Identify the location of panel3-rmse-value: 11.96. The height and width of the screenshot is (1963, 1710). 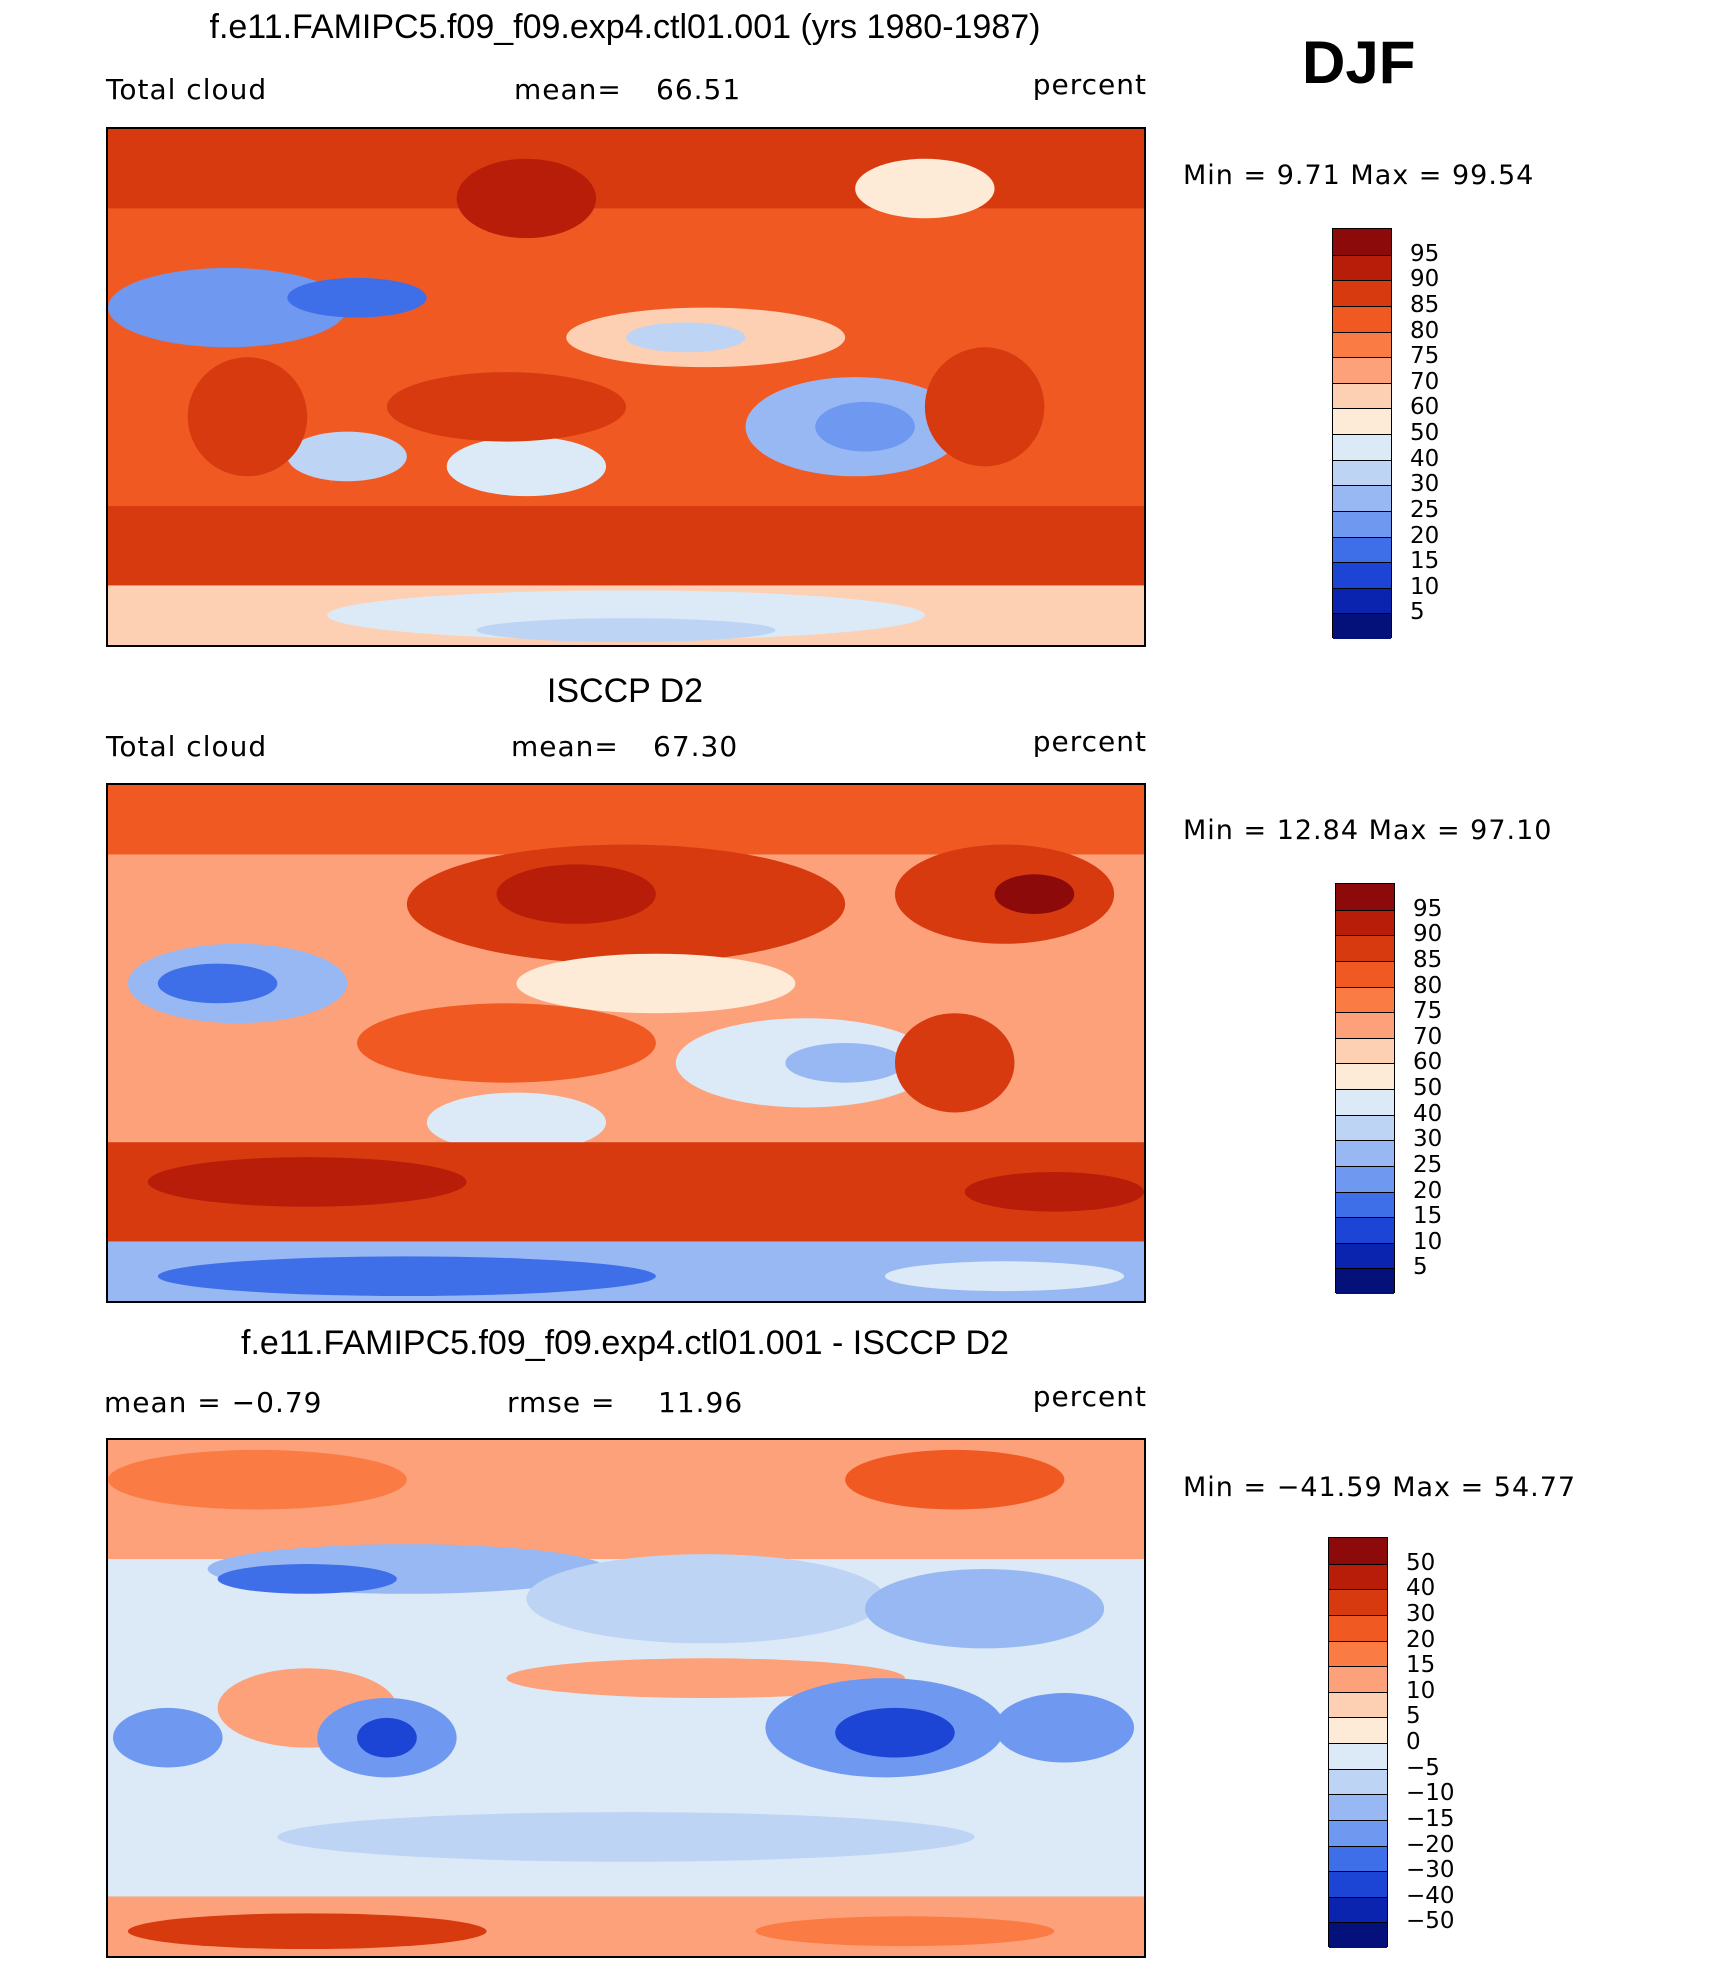
(701, 1402).